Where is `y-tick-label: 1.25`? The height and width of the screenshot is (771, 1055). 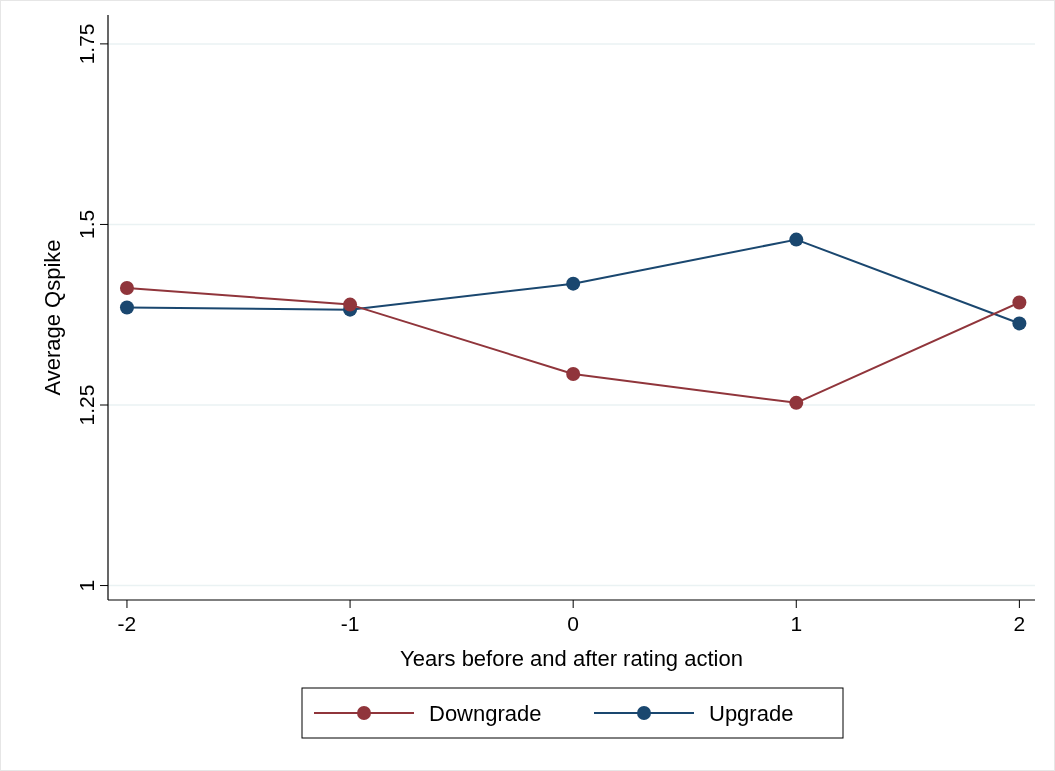
y-tick-label: 1.25 is located at coordinates (86, 405).